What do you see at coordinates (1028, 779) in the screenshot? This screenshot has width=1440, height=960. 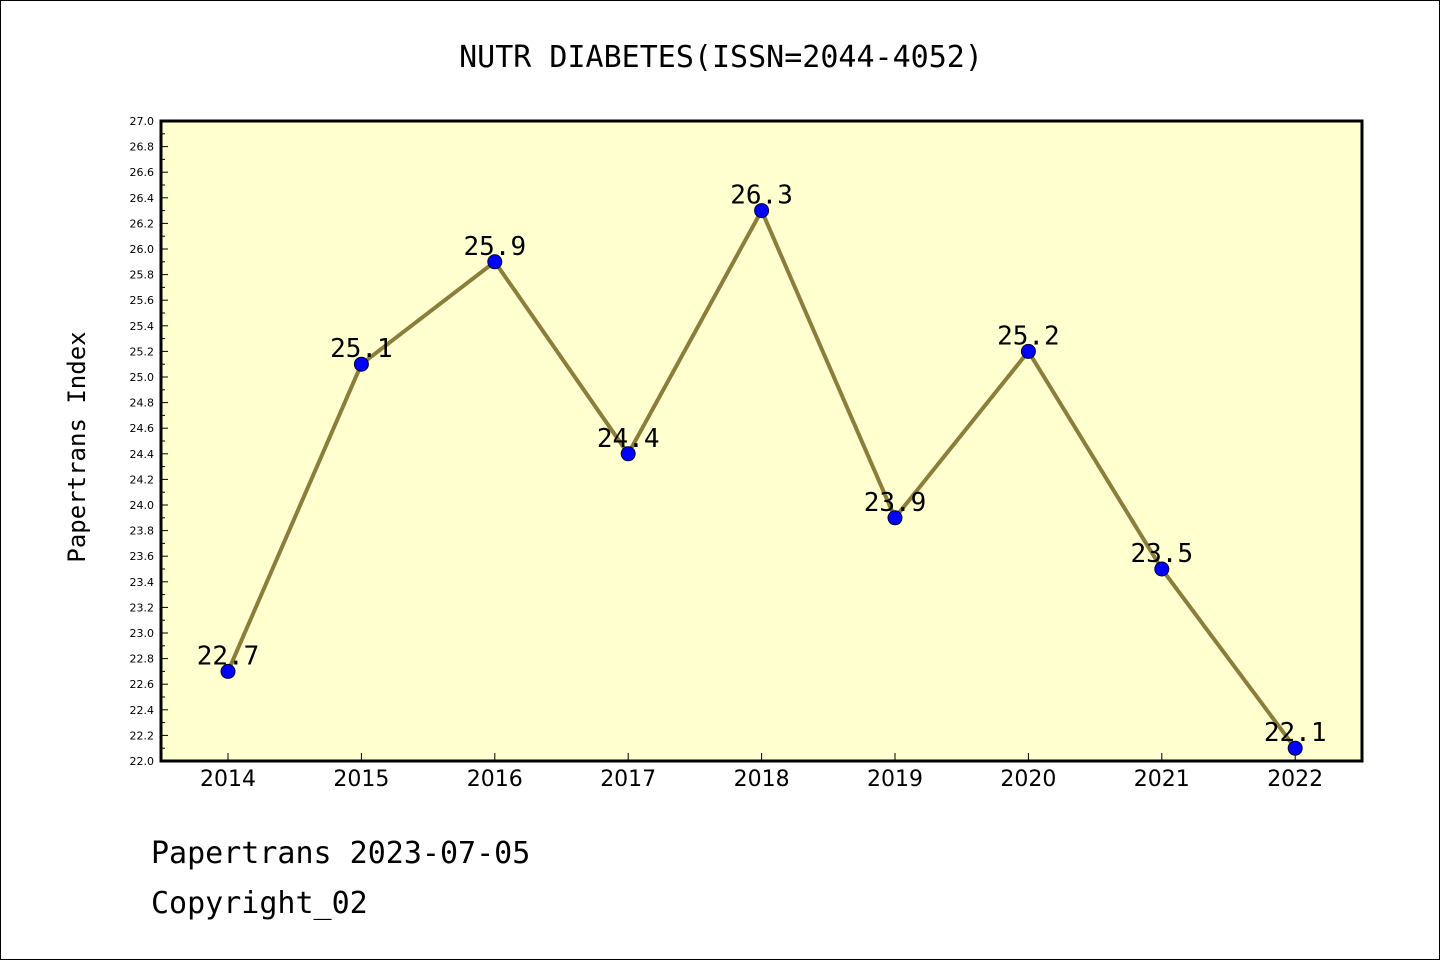 I see `x-tick-label: 2020` at bounding box center [1028, 779].